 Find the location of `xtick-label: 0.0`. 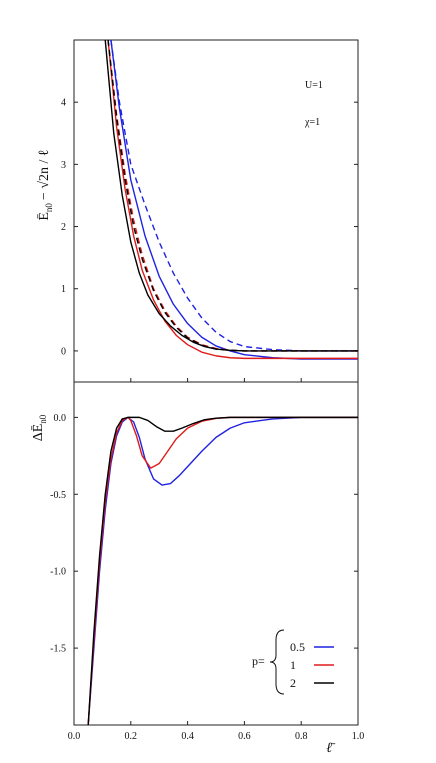

xtick-label: 0.0 is located at coordinates (74, 736).